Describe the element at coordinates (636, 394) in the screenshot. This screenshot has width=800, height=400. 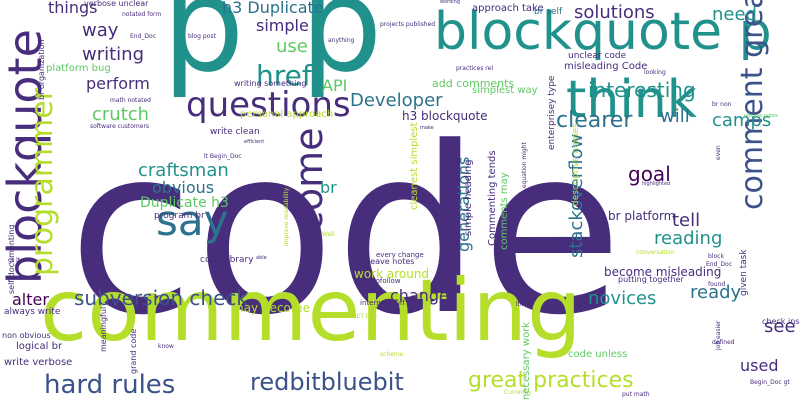
I see `word-put-math: put math` at that location.